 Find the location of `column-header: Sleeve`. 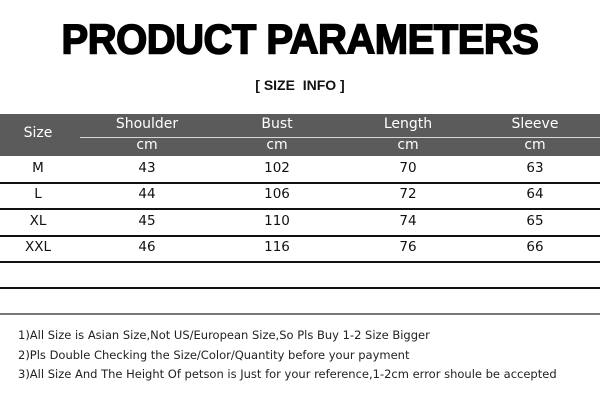

column-header: Sleeve is located at coordinates (535, 124).